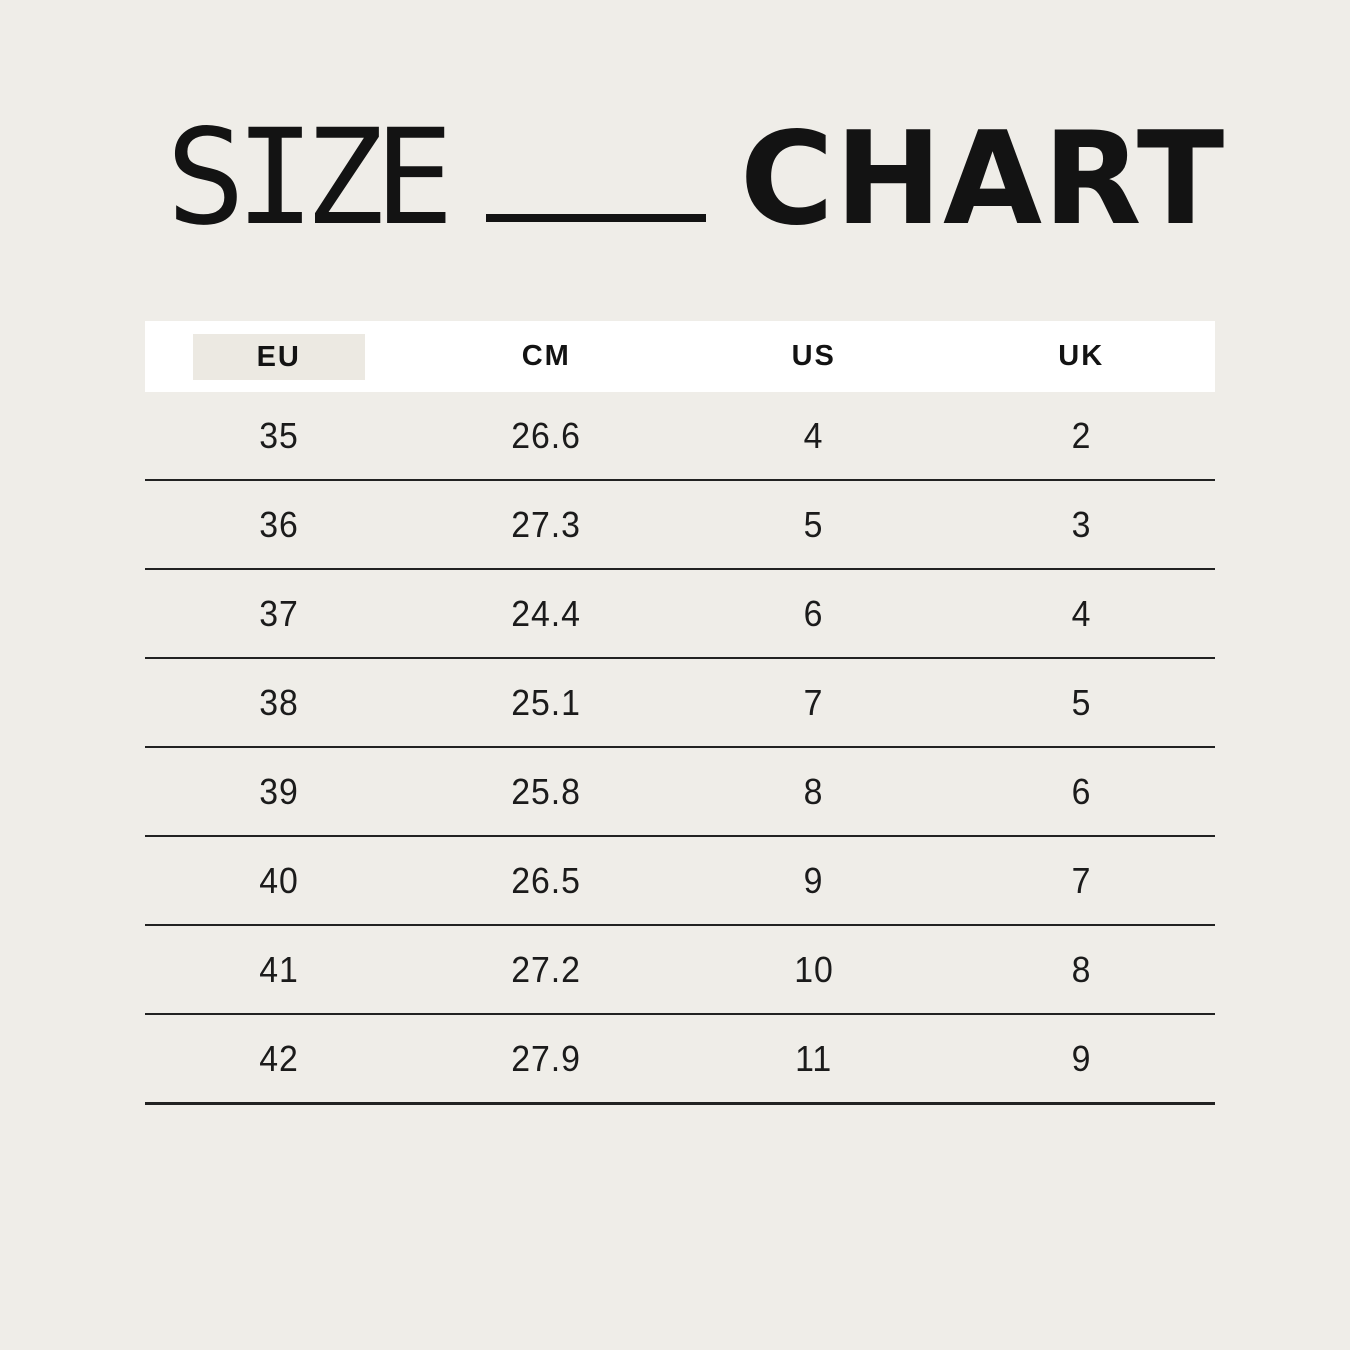 This screenshot has height=1350, width=1350. What do you see at coordinates (1081, 1058) in the screenshot?
I see `cell-uk: 9` at bounding box center [1081, 1058].